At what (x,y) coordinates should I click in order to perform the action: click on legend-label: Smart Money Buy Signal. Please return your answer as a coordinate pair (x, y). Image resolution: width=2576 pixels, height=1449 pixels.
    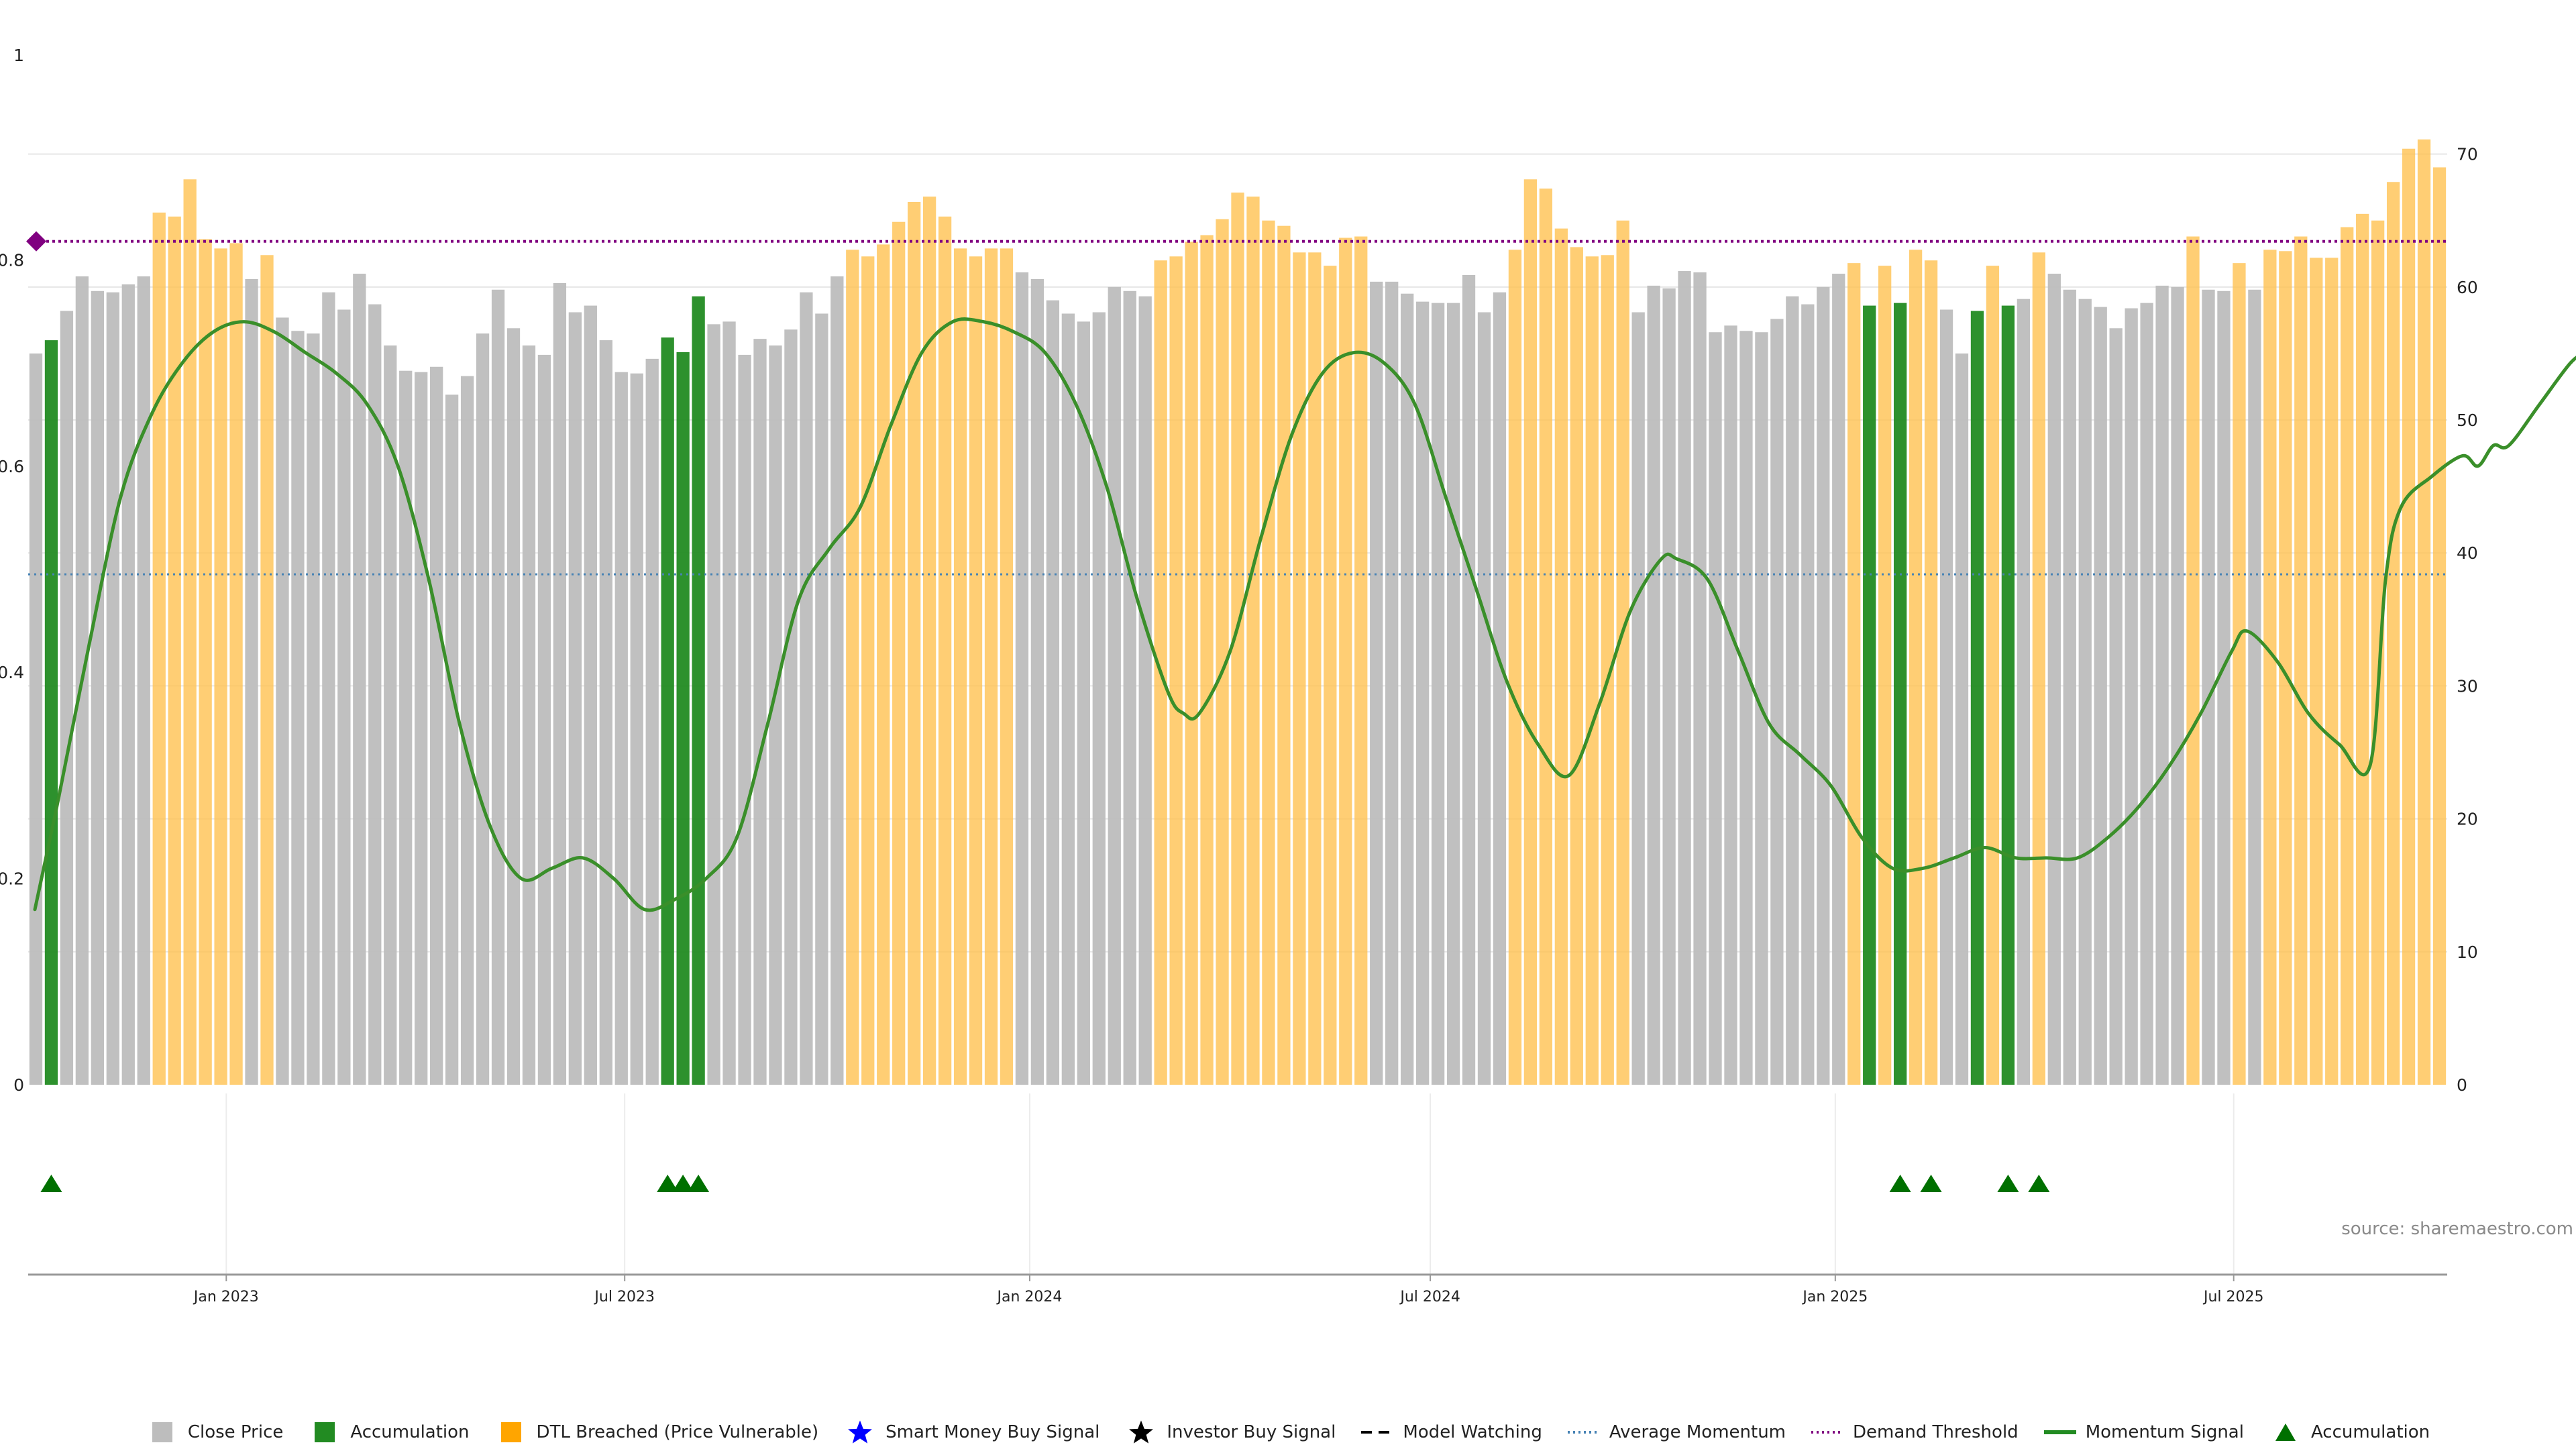
    Looking at the image, I should click on (992, 1432).